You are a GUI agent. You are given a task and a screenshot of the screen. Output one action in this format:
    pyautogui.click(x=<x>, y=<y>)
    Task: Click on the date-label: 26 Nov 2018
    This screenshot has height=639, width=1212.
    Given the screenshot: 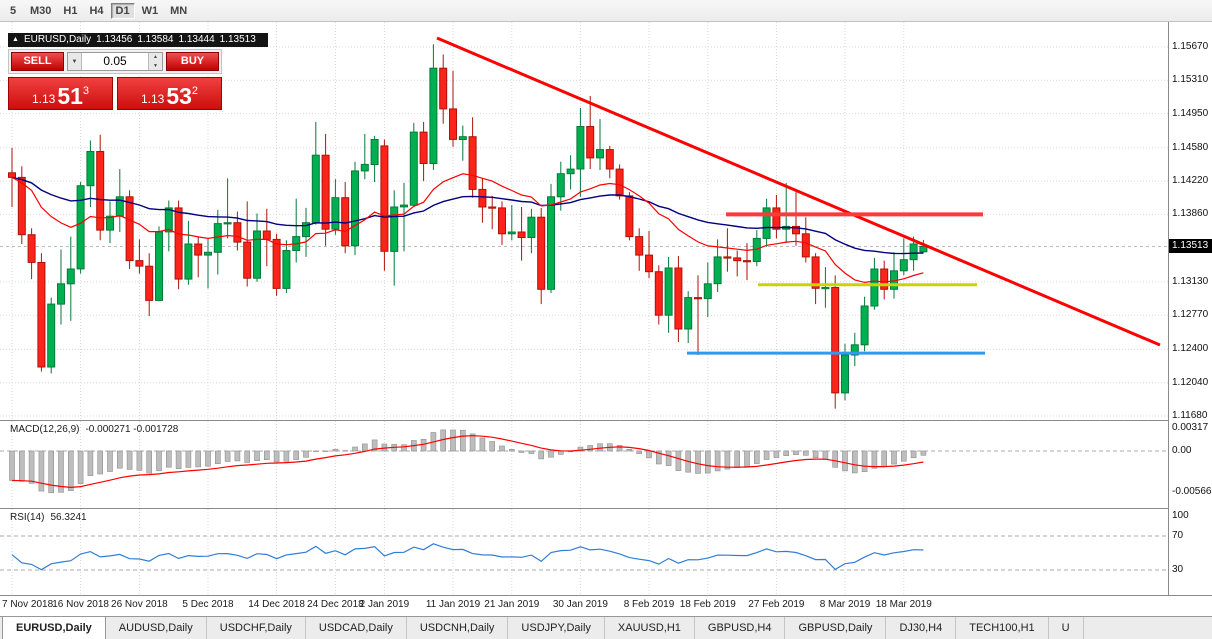 What is the action you would take?
    pyautogui.click(x=139, y=604)
    